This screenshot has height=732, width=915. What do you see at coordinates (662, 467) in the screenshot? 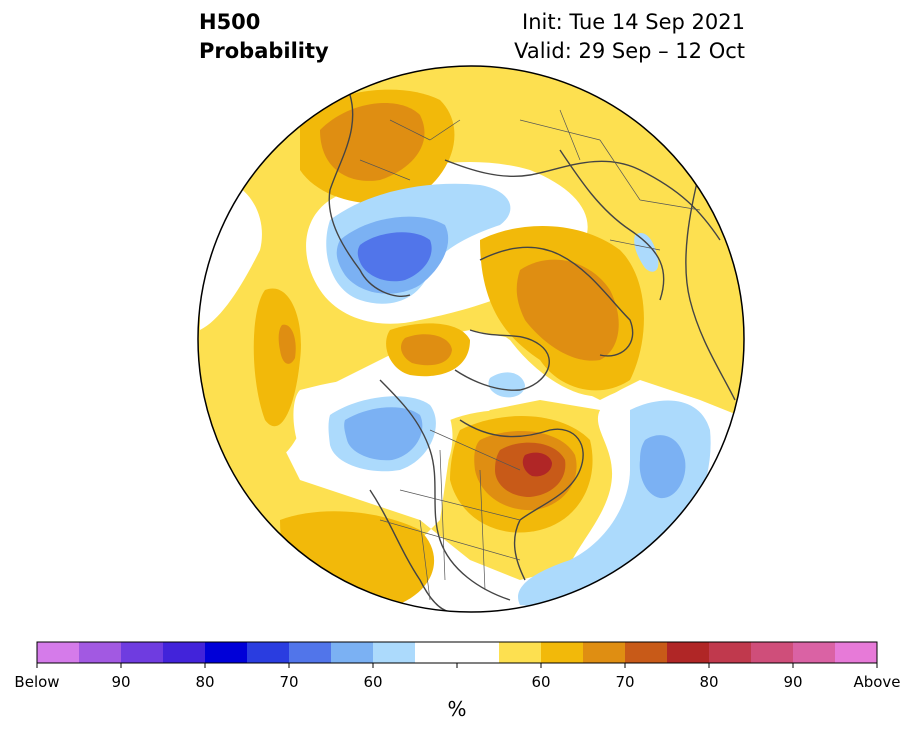
I see `below-60-atlantic` at bounding box center [662, 467].